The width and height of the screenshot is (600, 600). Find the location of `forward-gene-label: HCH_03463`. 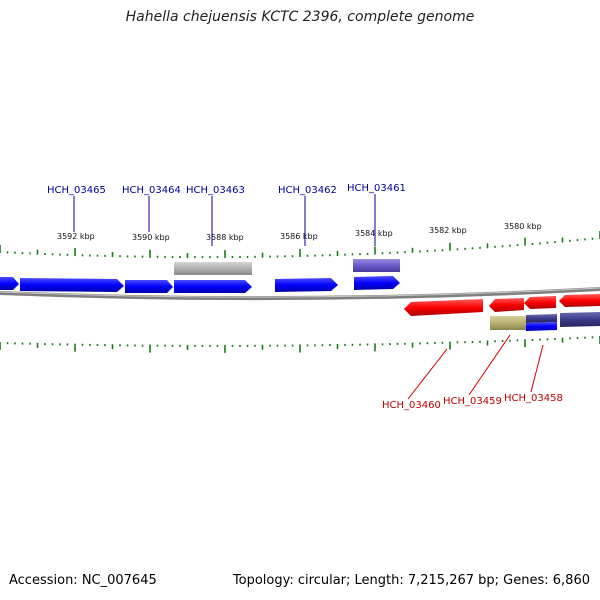

forward-gene-label: HCH_03463 is located at coordinates (215, 190).